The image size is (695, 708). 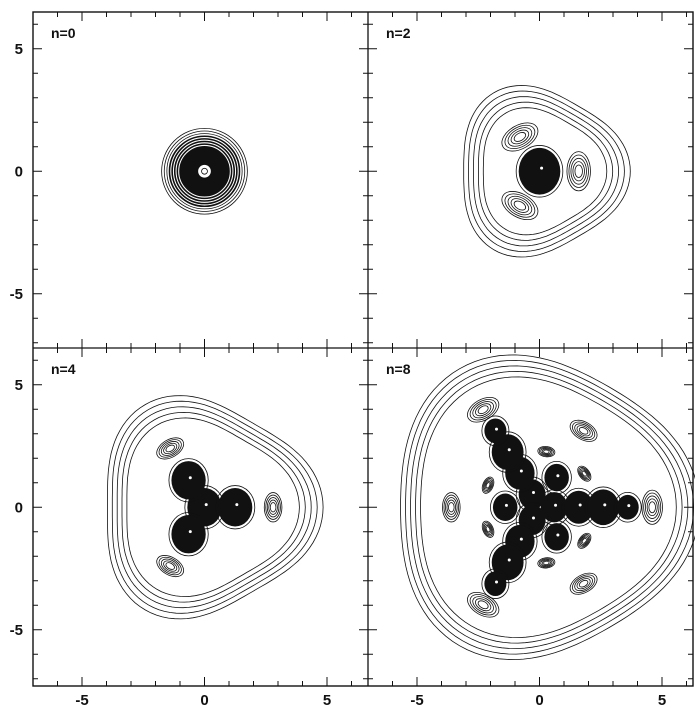 I want to click on y-tick-label: 0, so click(x=19, y=171).